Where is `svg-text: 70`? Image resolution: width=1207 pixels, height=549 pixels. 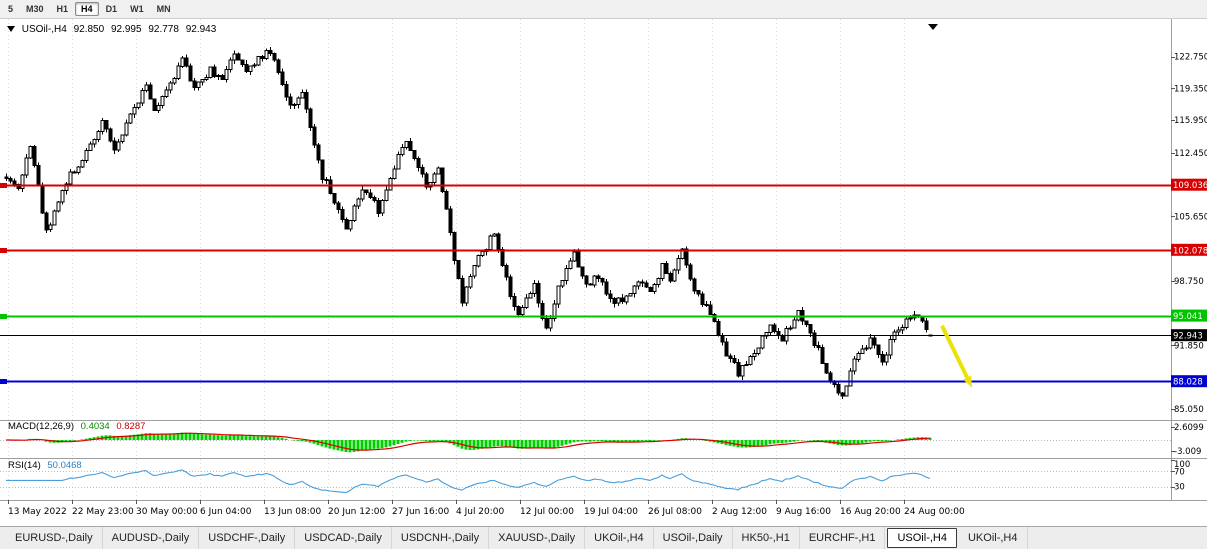 svg-text: 70 is located at coordinates (1179, 472).